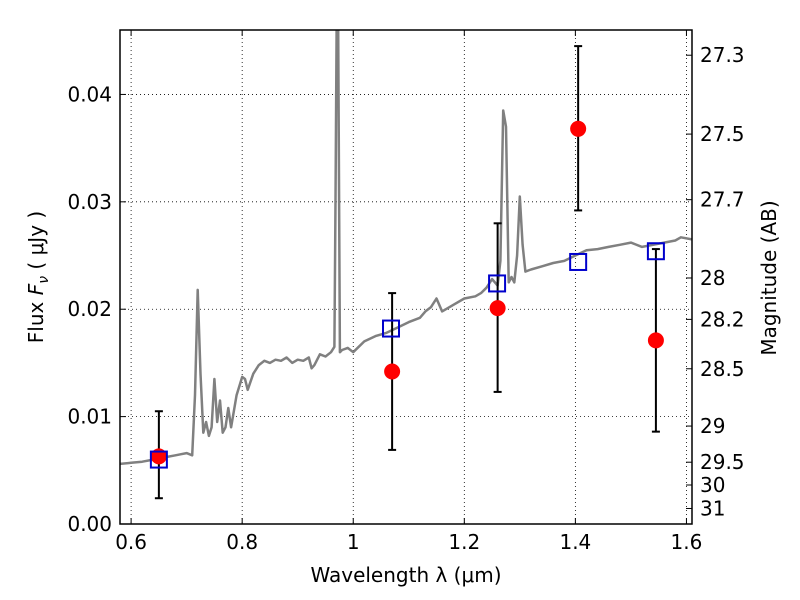 The image size is (800, 600). What do you see at coordinates (353, 542) in the screenshot?
I see `x-tick-label: 1` at bounding box center [353, 542].